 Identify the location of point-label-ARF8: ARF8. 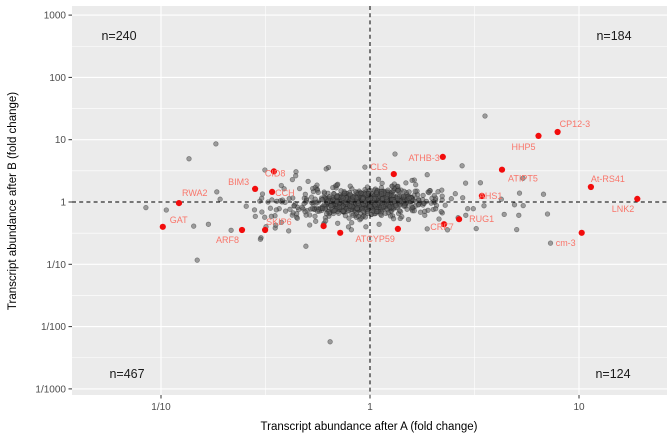
(227, 240).